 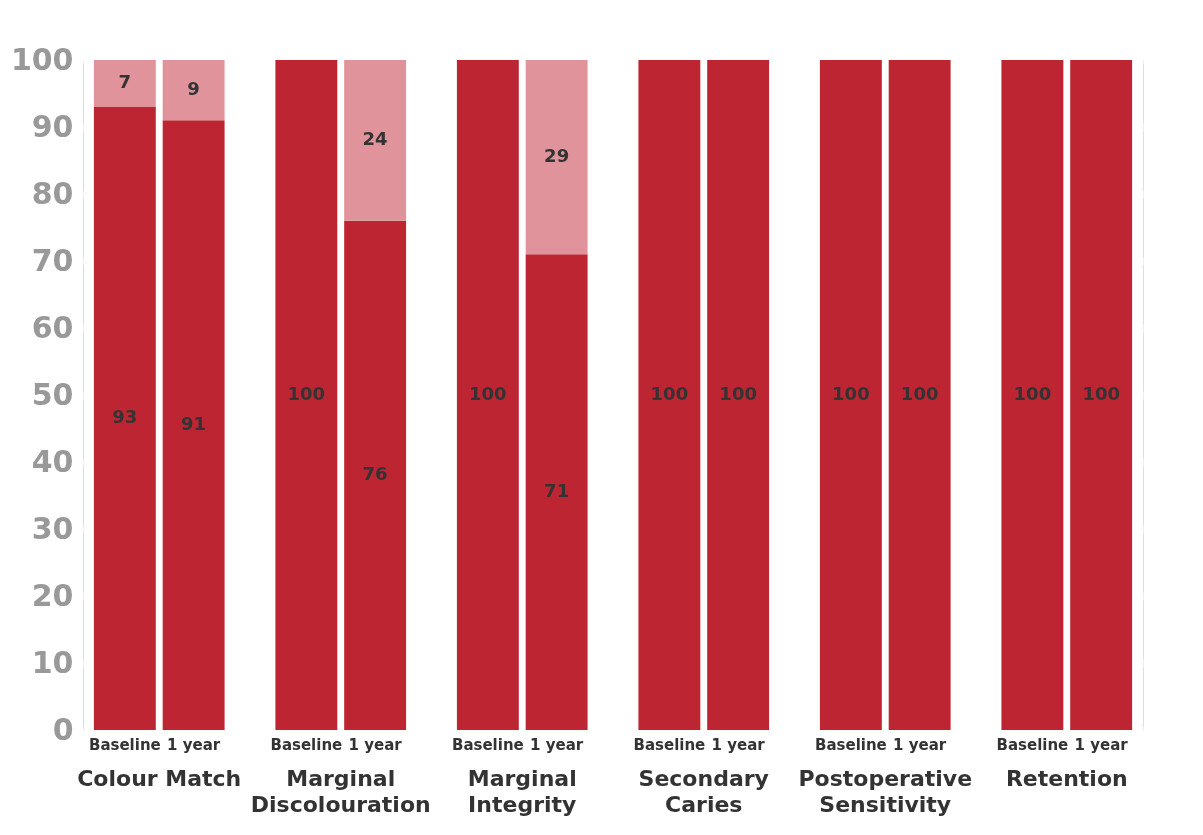 I want to click on text: Secondary Caries, so click(x=703, y=791).